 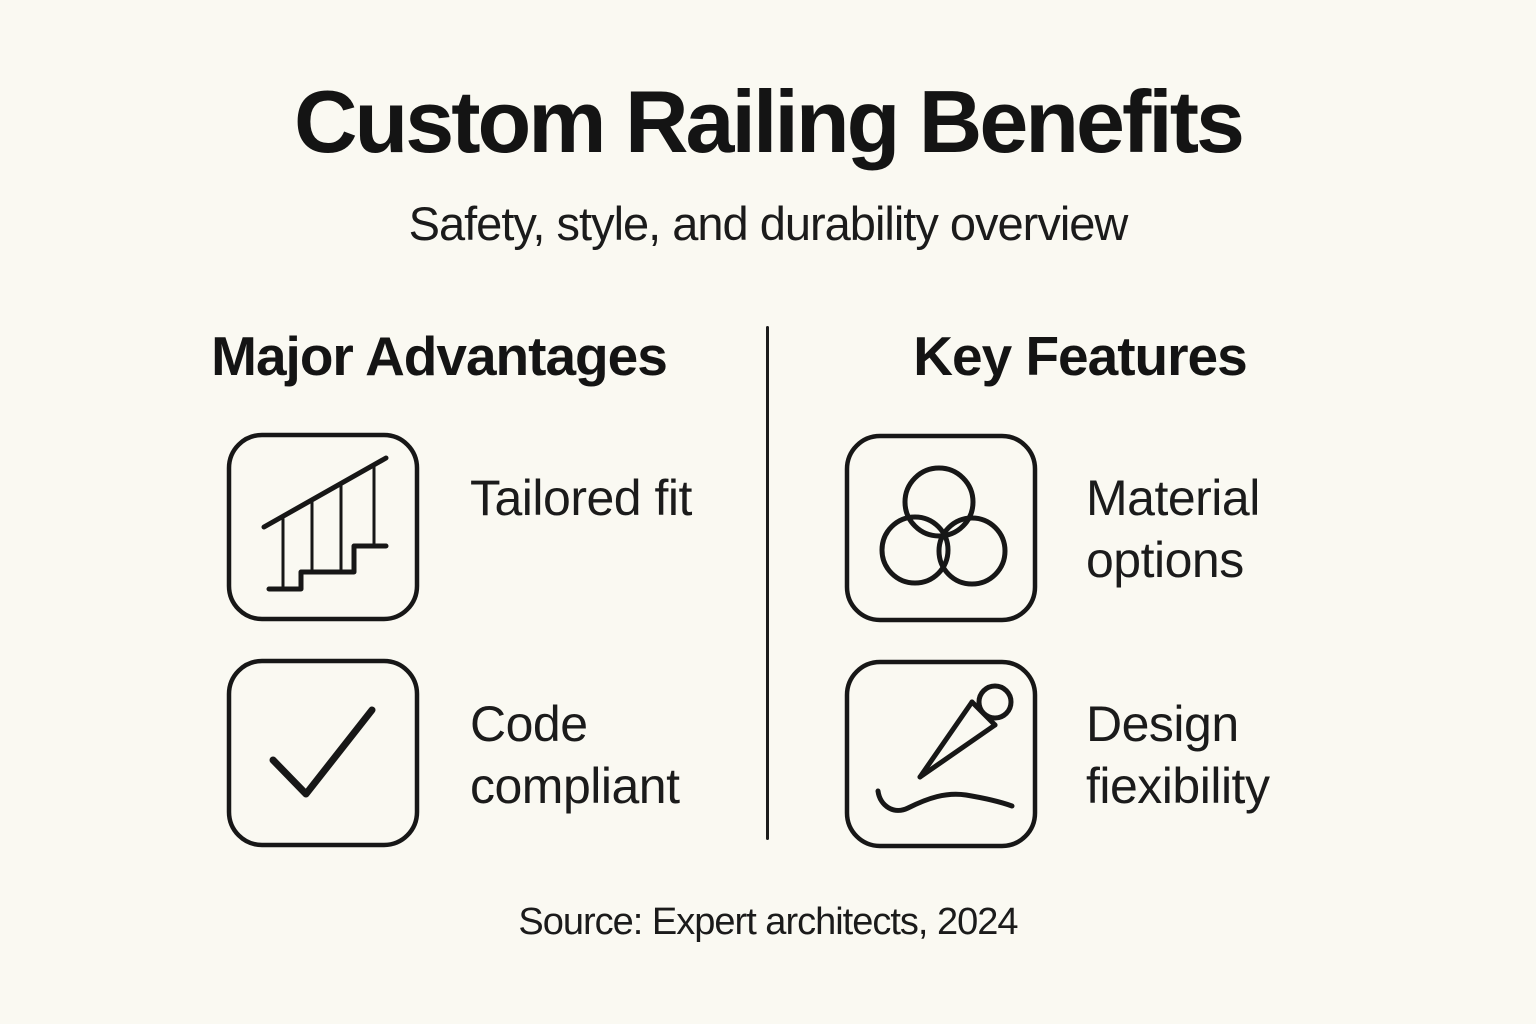 What do you see at coordinates (768, 922) in the screenshot?
I see `source-note: Source: Expert architects, 2024` at bounding box center [768, 922].